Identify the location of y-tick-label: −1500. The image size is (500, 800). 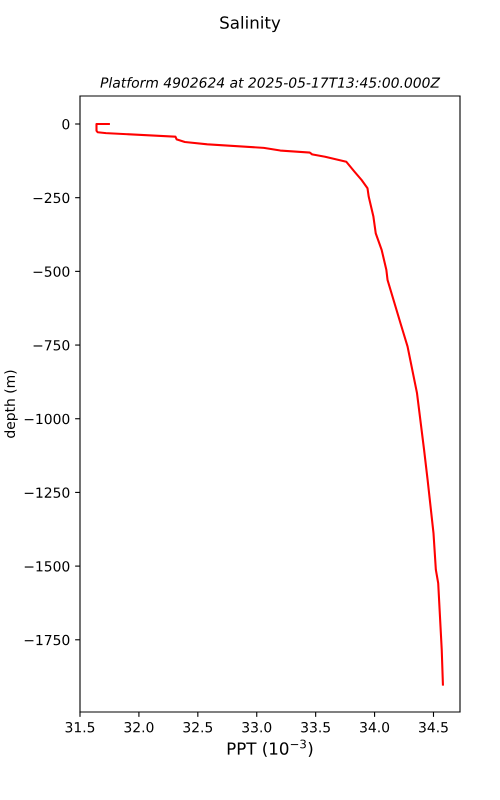
(47, 566).